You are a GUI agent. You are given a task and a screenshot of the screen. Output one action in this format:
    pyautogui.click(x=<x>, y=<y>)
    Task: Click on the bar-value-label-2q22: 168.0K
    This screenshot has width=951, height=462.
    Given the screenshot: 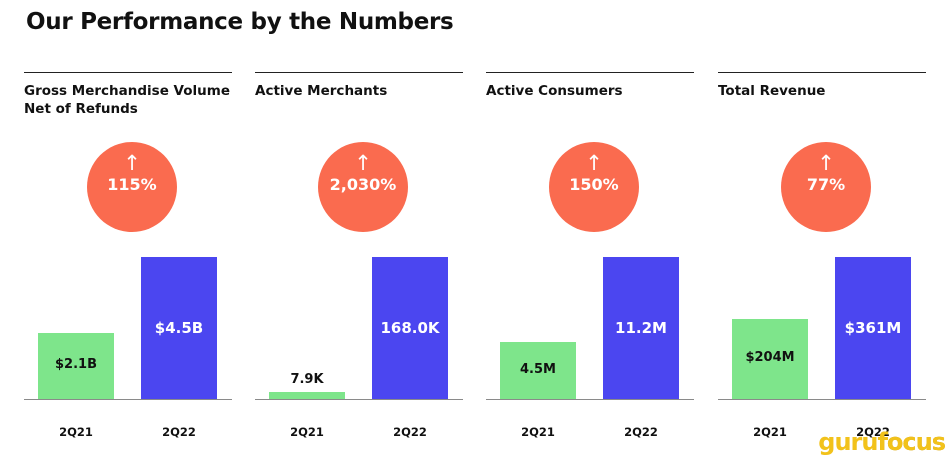 What is the action you would take?
    pyautogui.click(x=410, y=328)
    